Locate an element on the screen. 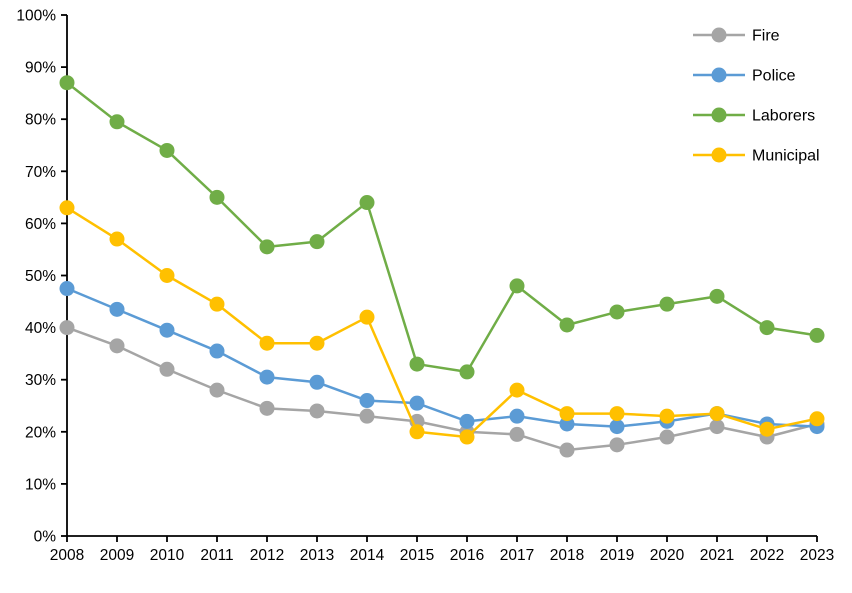 The height and width of the screenshot is (593, 852). x-tick-label: 2016 is located at coordinates (467, 555).